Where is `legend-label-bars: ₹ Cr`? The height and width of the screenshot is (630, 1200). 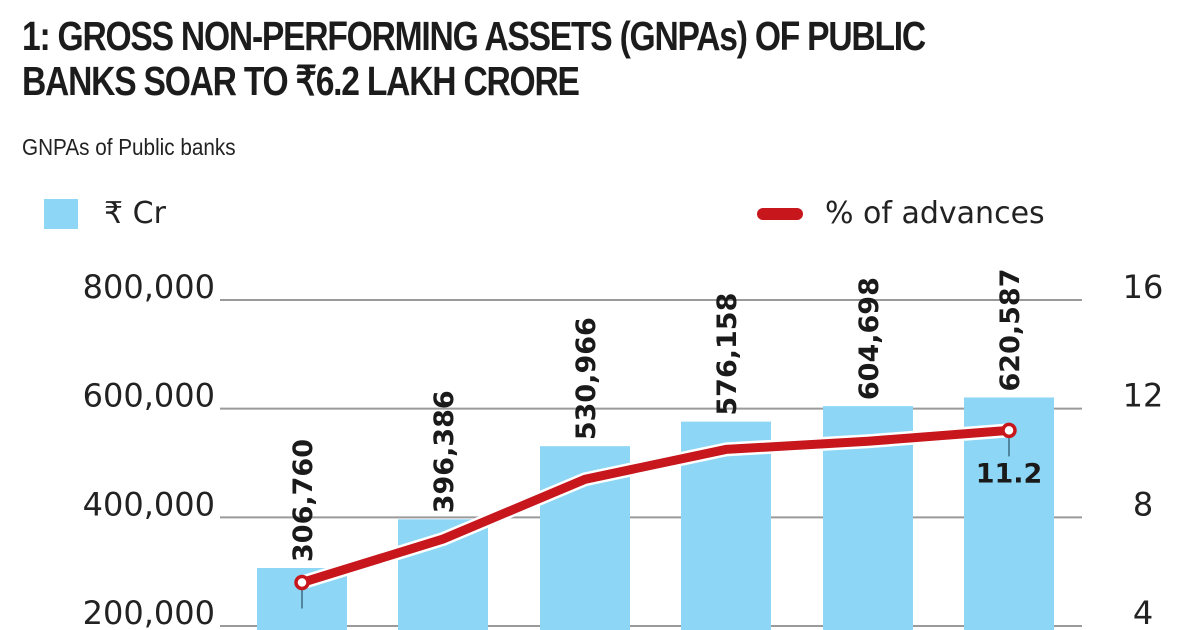 legend-label-bars: ₹ Cr is located at coordinates (135, 213).